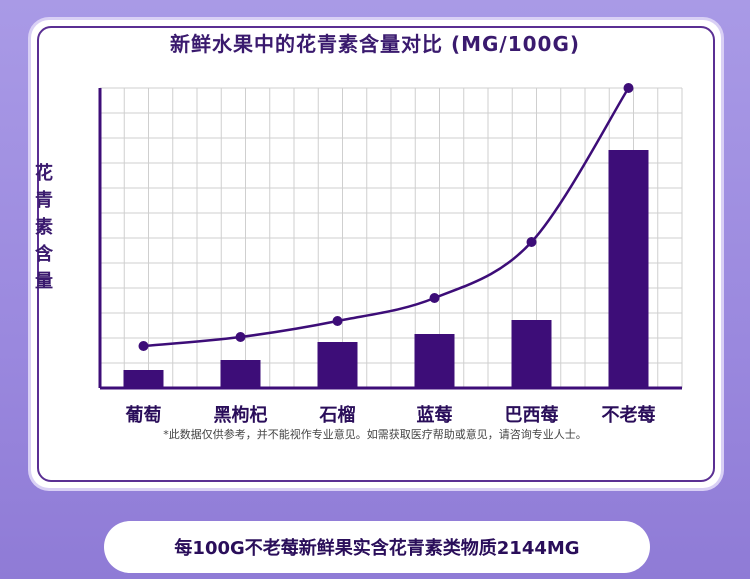 This screenshot has width=750, height=579. What do you see at coordinates (375, 434) in the screenshot?
I see `disclaimer-note: *此数据仅供参考，并不能视作专业意见。如需获取医疗帮助或意见，请咨询专业人士。` at bounding box center [375, 434].